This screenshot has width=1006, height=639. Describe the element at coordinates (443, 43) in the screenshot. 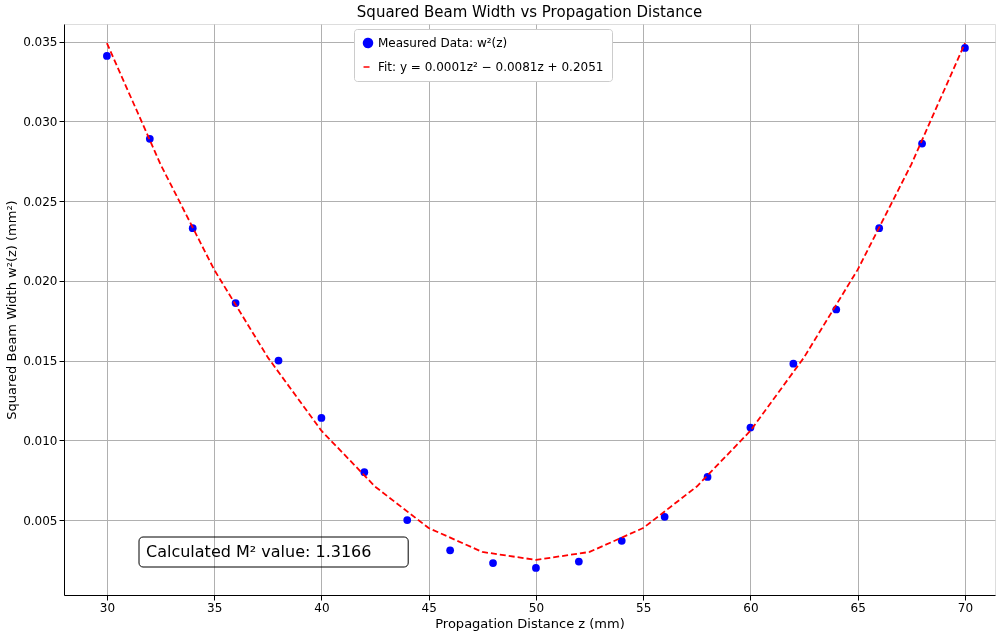

I see `legend-label: Measured Data: w²(z)` at that location.